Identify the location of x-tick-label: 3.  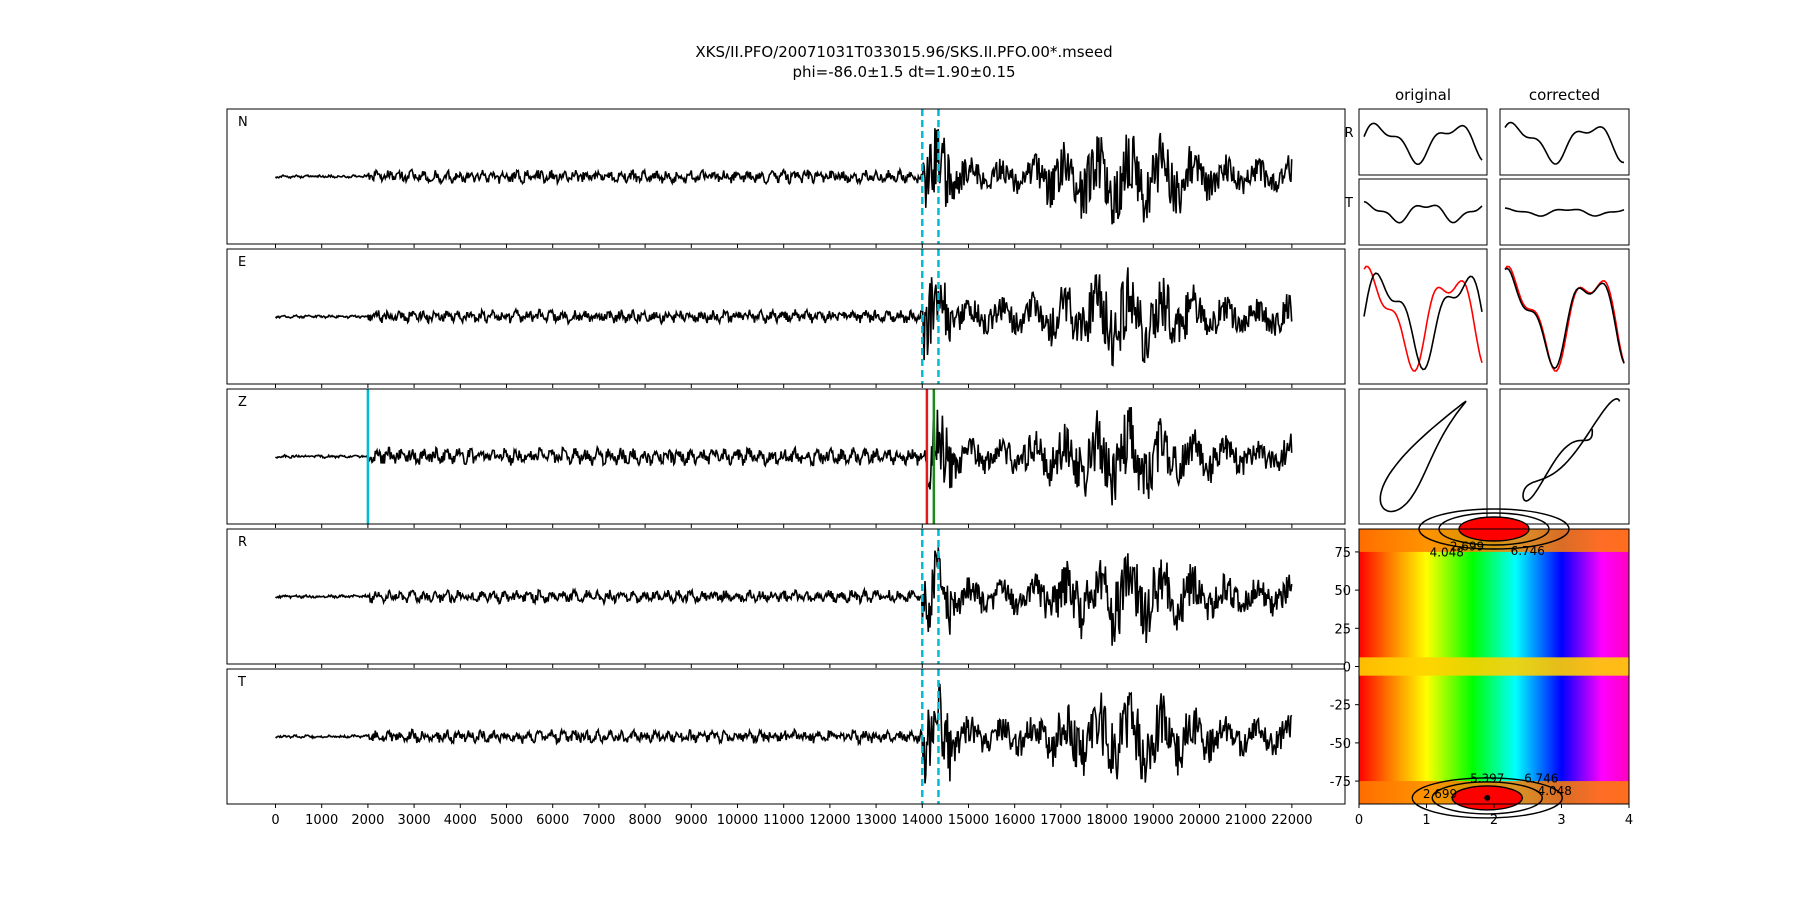
(1561, 820).